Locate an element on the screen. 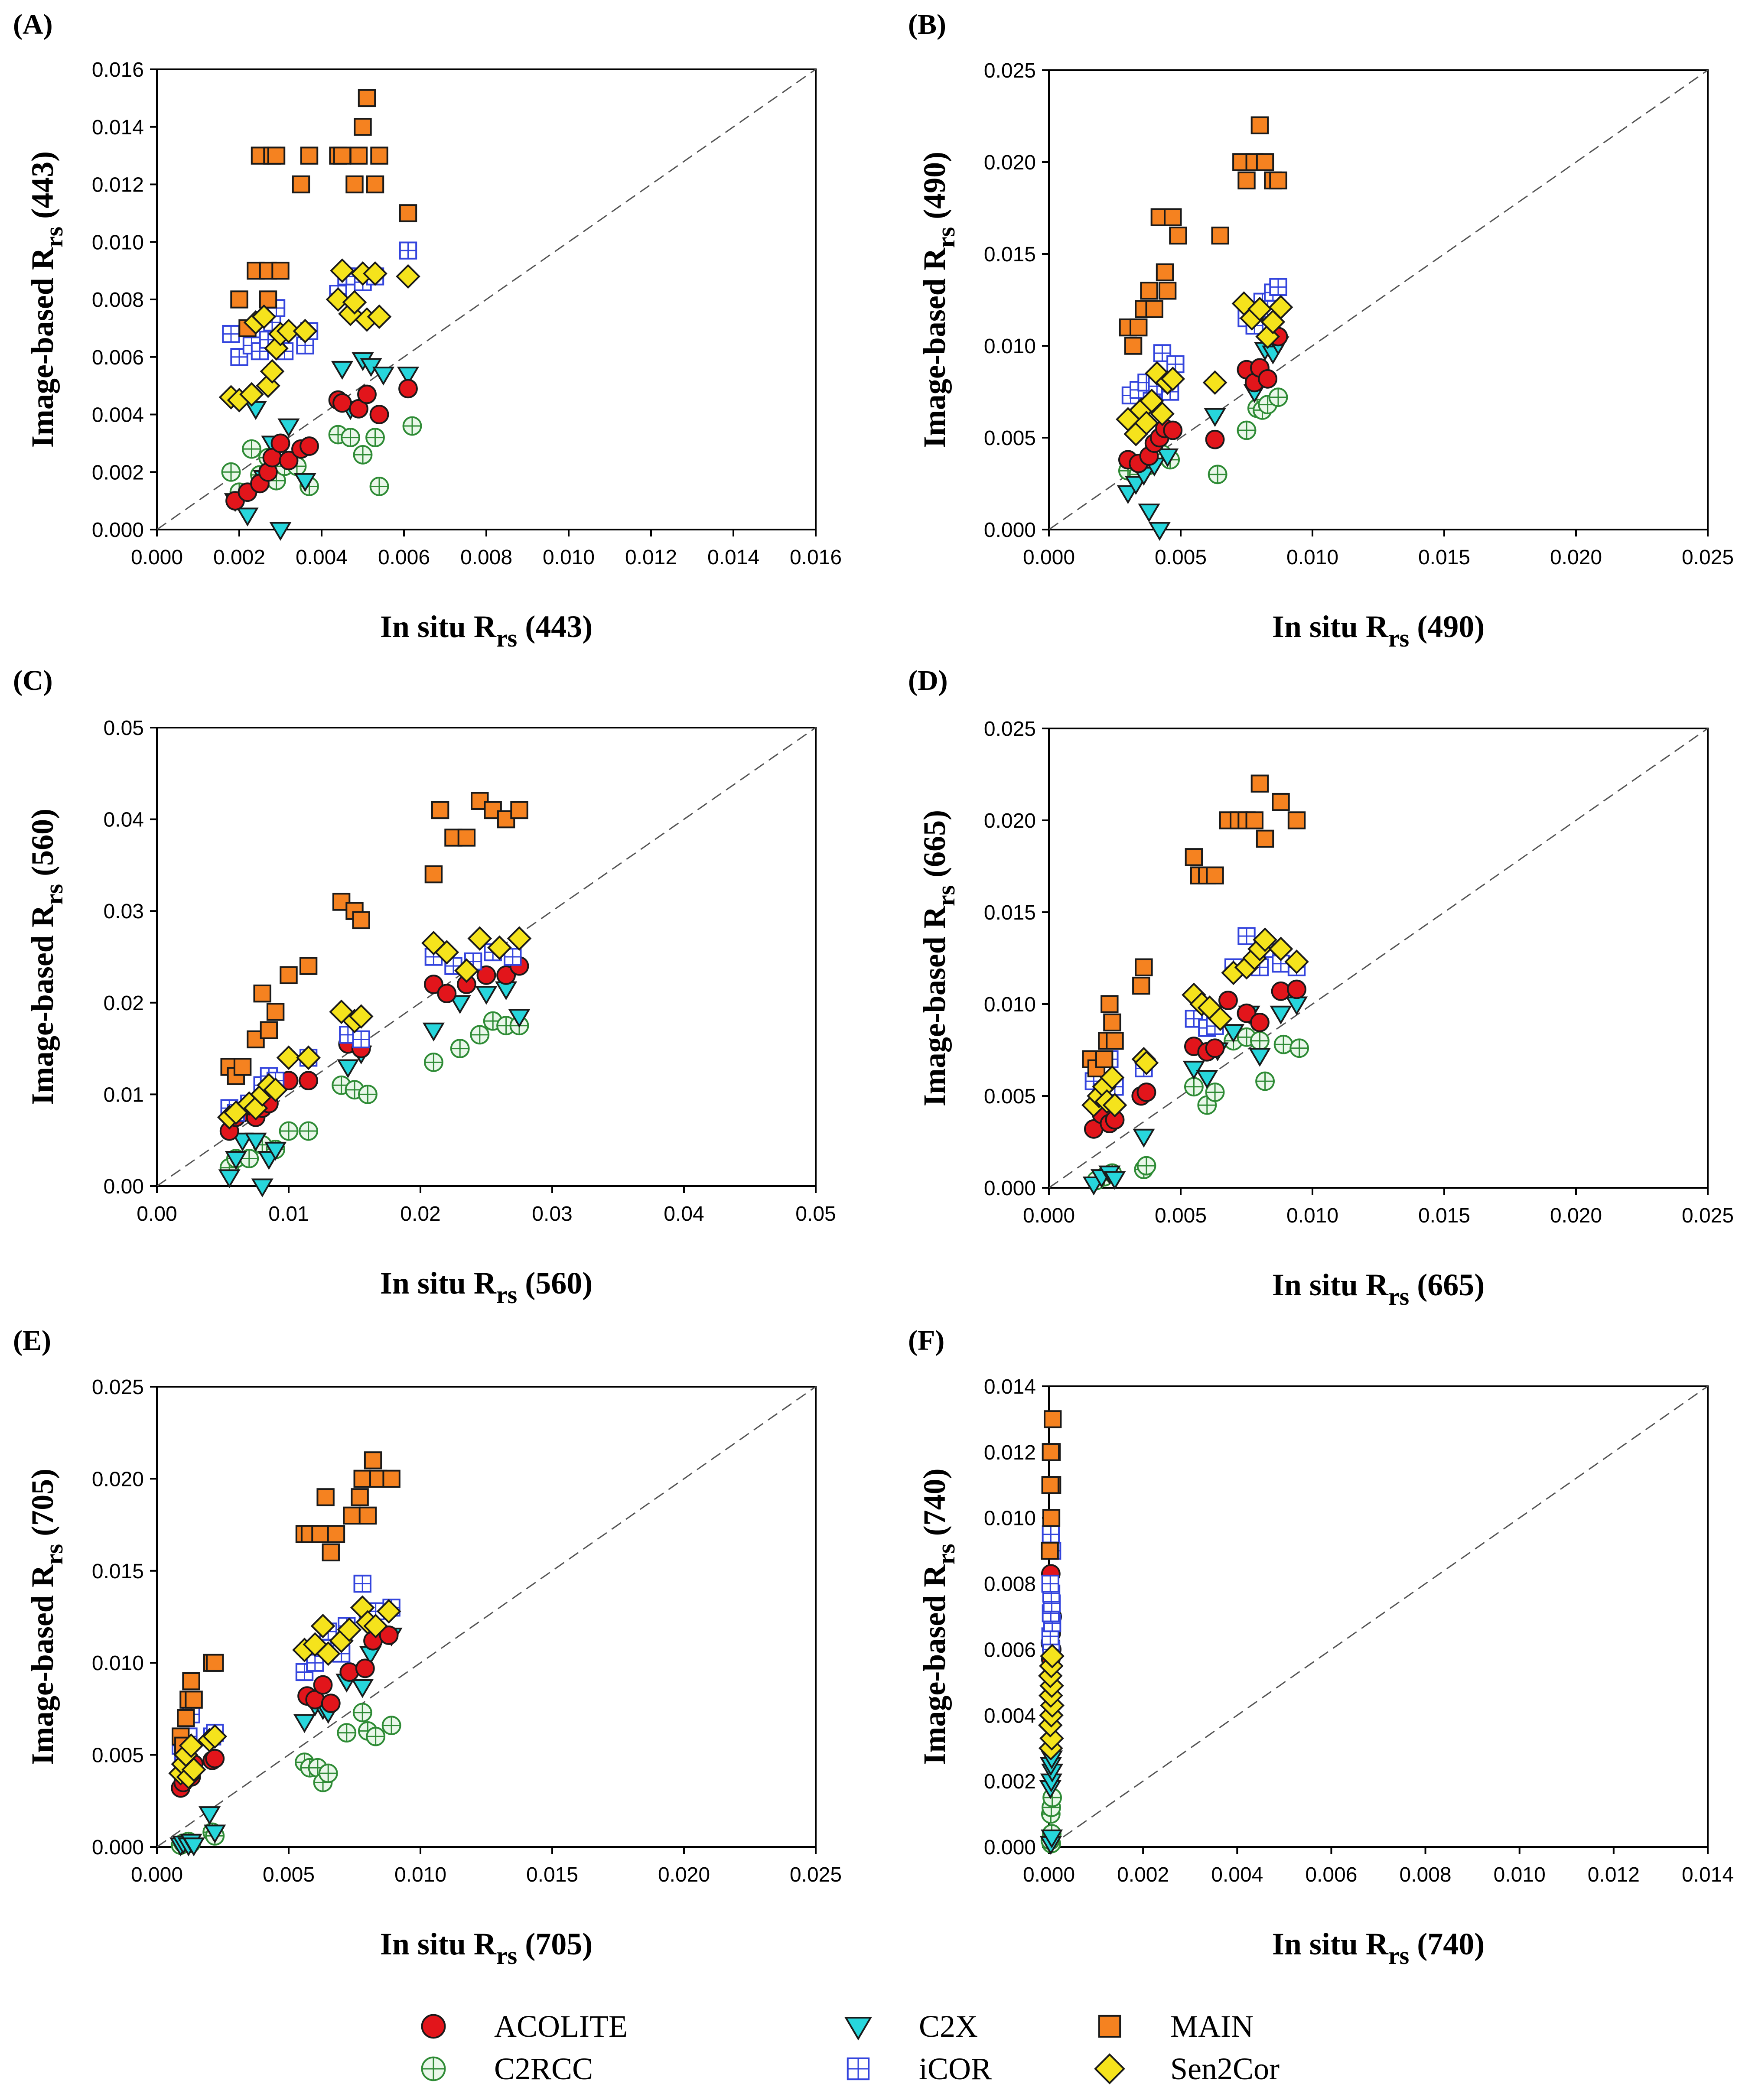 Image resolution: width=1742 pixels, height=2100 pixels. legend-item-sen2cor: Sen2Cor is located at coordinates (1187, 2068).